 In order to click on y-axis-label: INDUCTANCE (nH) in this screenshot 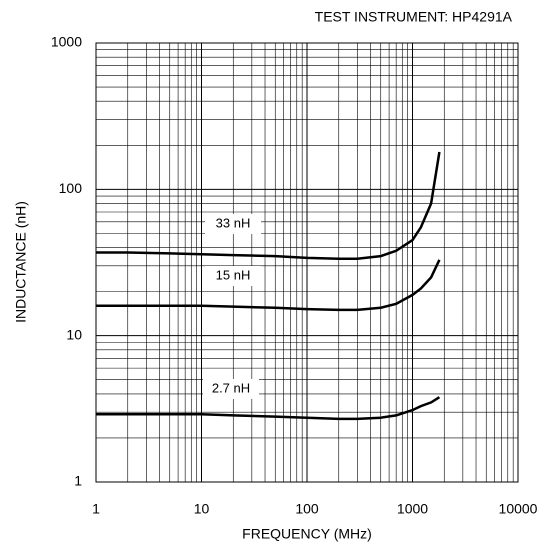, I will do `click(21, 262)`.